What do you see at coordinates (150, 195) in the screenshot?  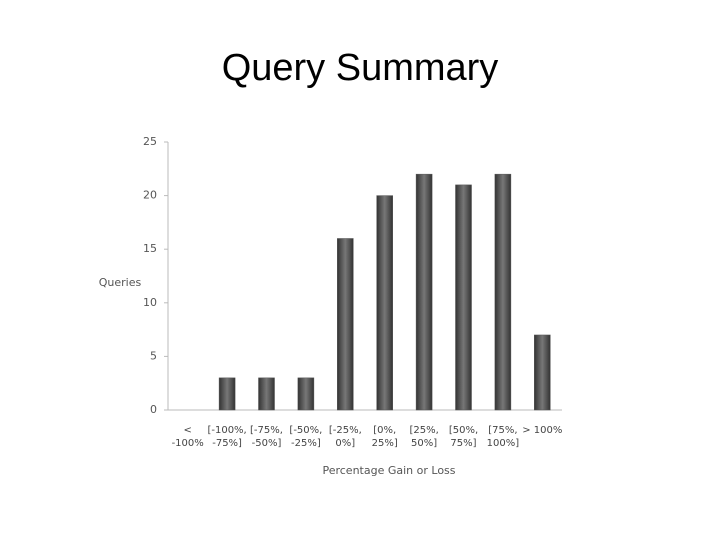 I see `y-tick-label: 20` at bounding box center [150, 195].